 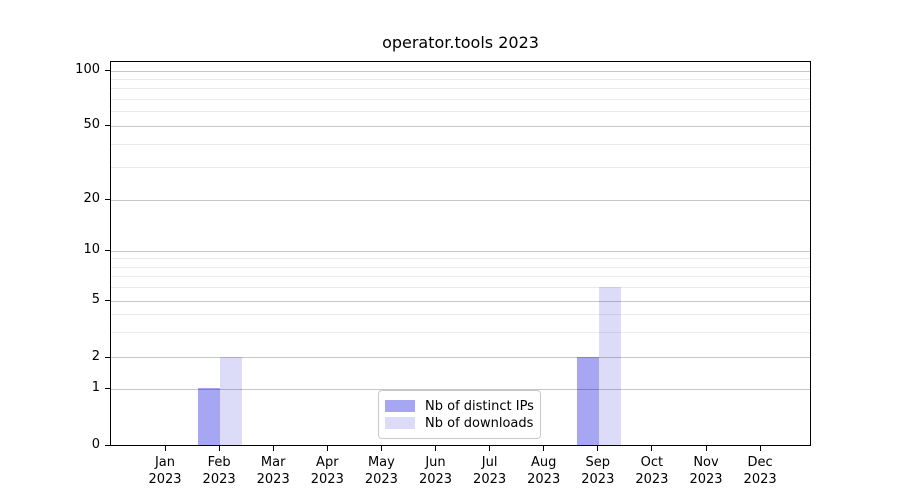 I want to click on y-tick-label: 5, so click(x=95, y=299).